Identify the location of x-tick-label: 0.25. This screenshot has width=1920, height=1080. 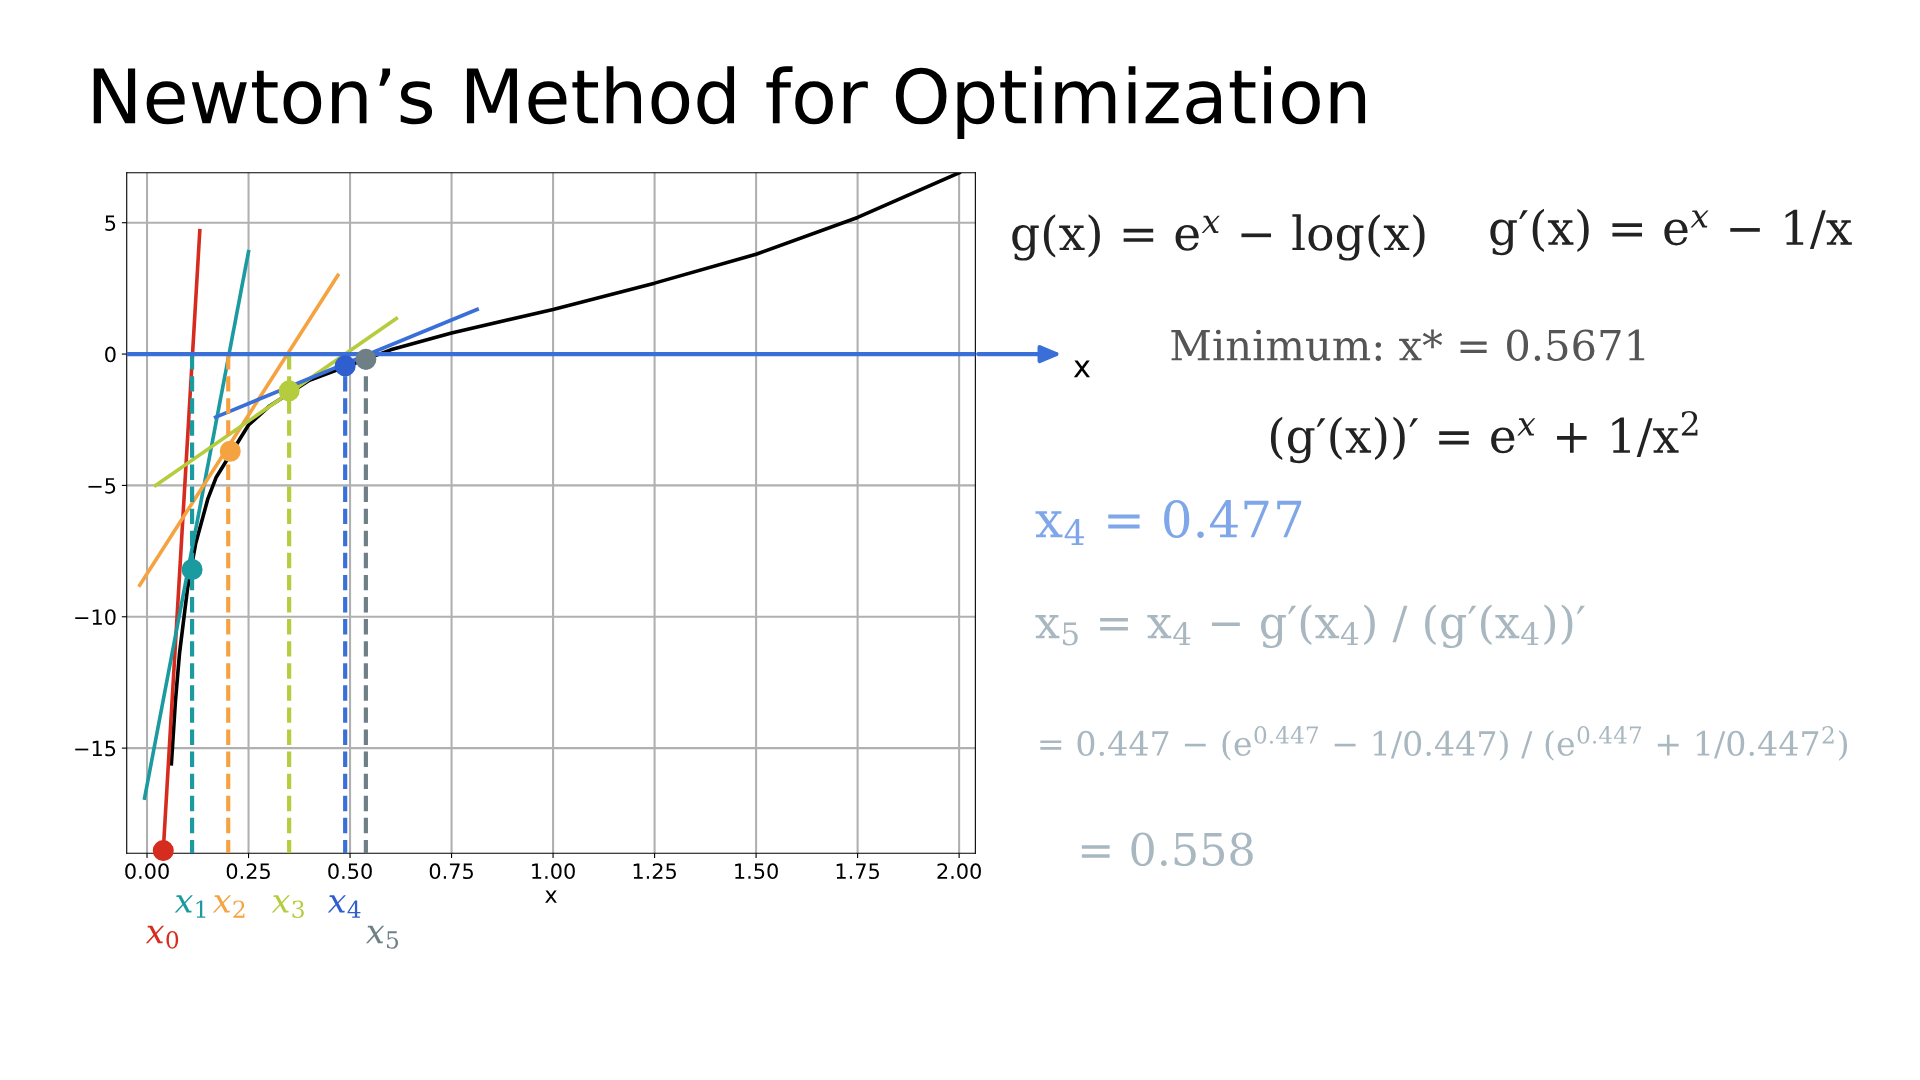
(248, 871).